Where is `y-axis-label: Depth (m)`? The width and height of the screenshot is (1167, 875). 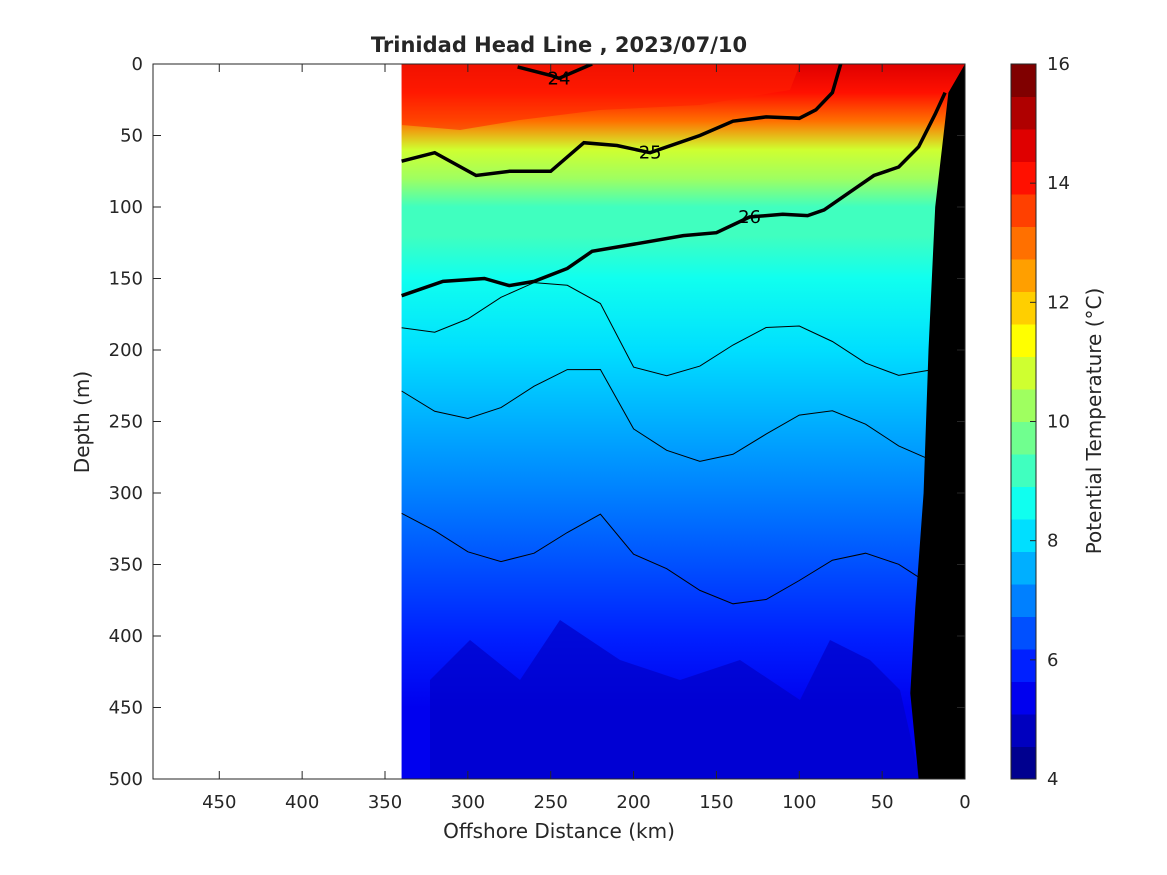 y-axis-label: Depth (m) is located at coordinates (82, 422).